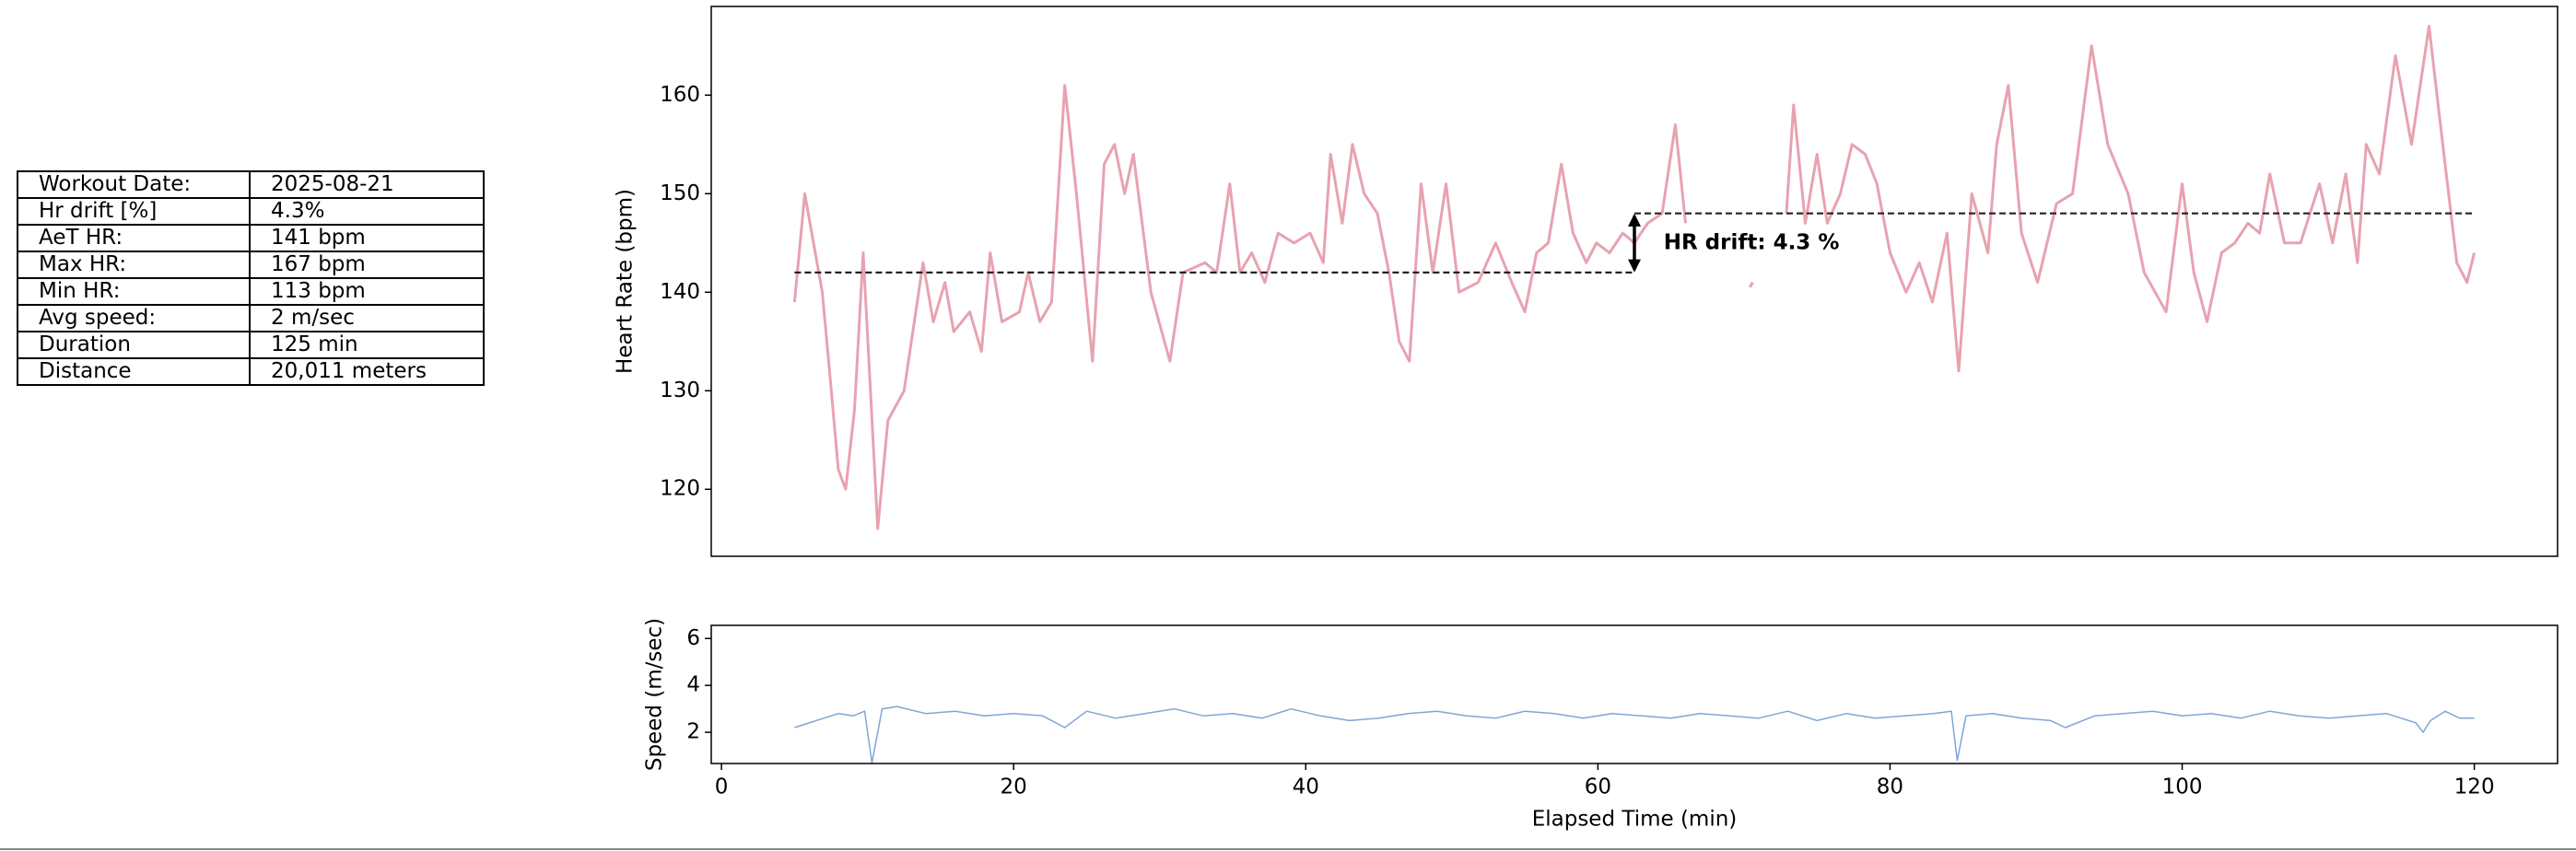 The height and width of the screenshot is (851, 2576). I want to click on table-row: Workout Date: 2025-08-21, so click(251, 185).